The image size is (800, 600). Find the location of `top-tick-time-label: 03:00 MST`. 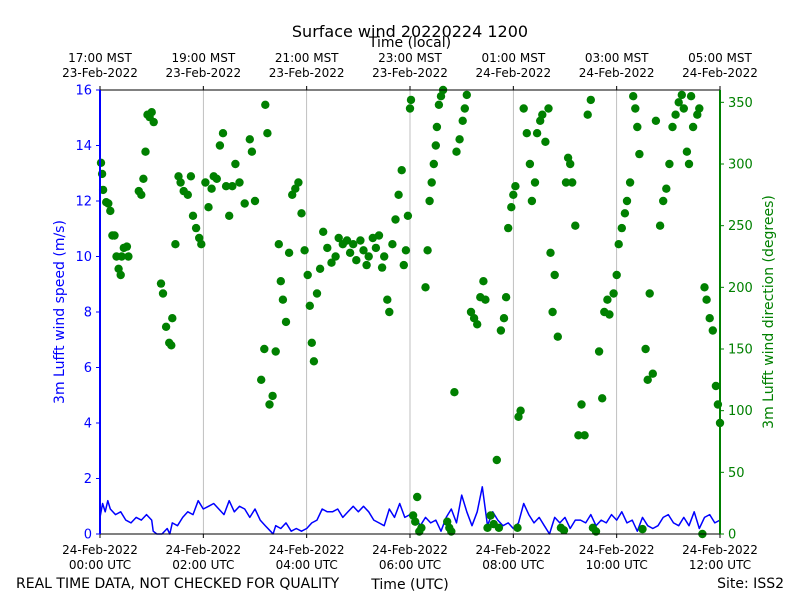

top-tick-time-label: 03:00 MST is located at coordinates (617, 58).